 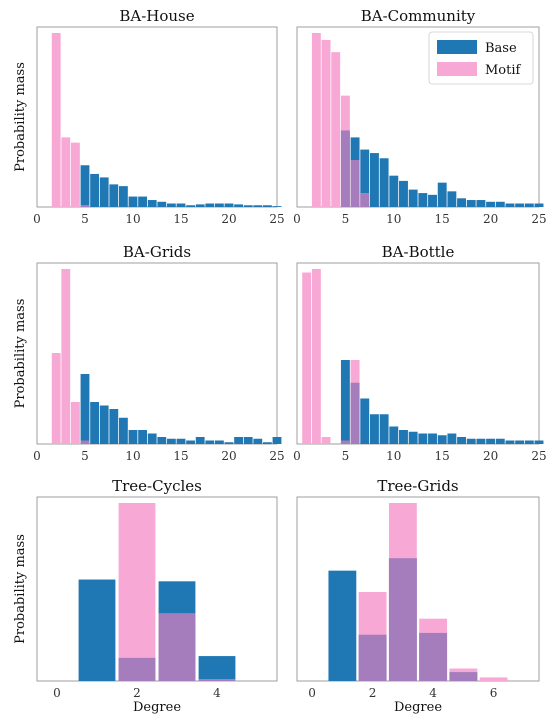 I want to click on subplot-title: BA-House, so click(x=156, y=16).